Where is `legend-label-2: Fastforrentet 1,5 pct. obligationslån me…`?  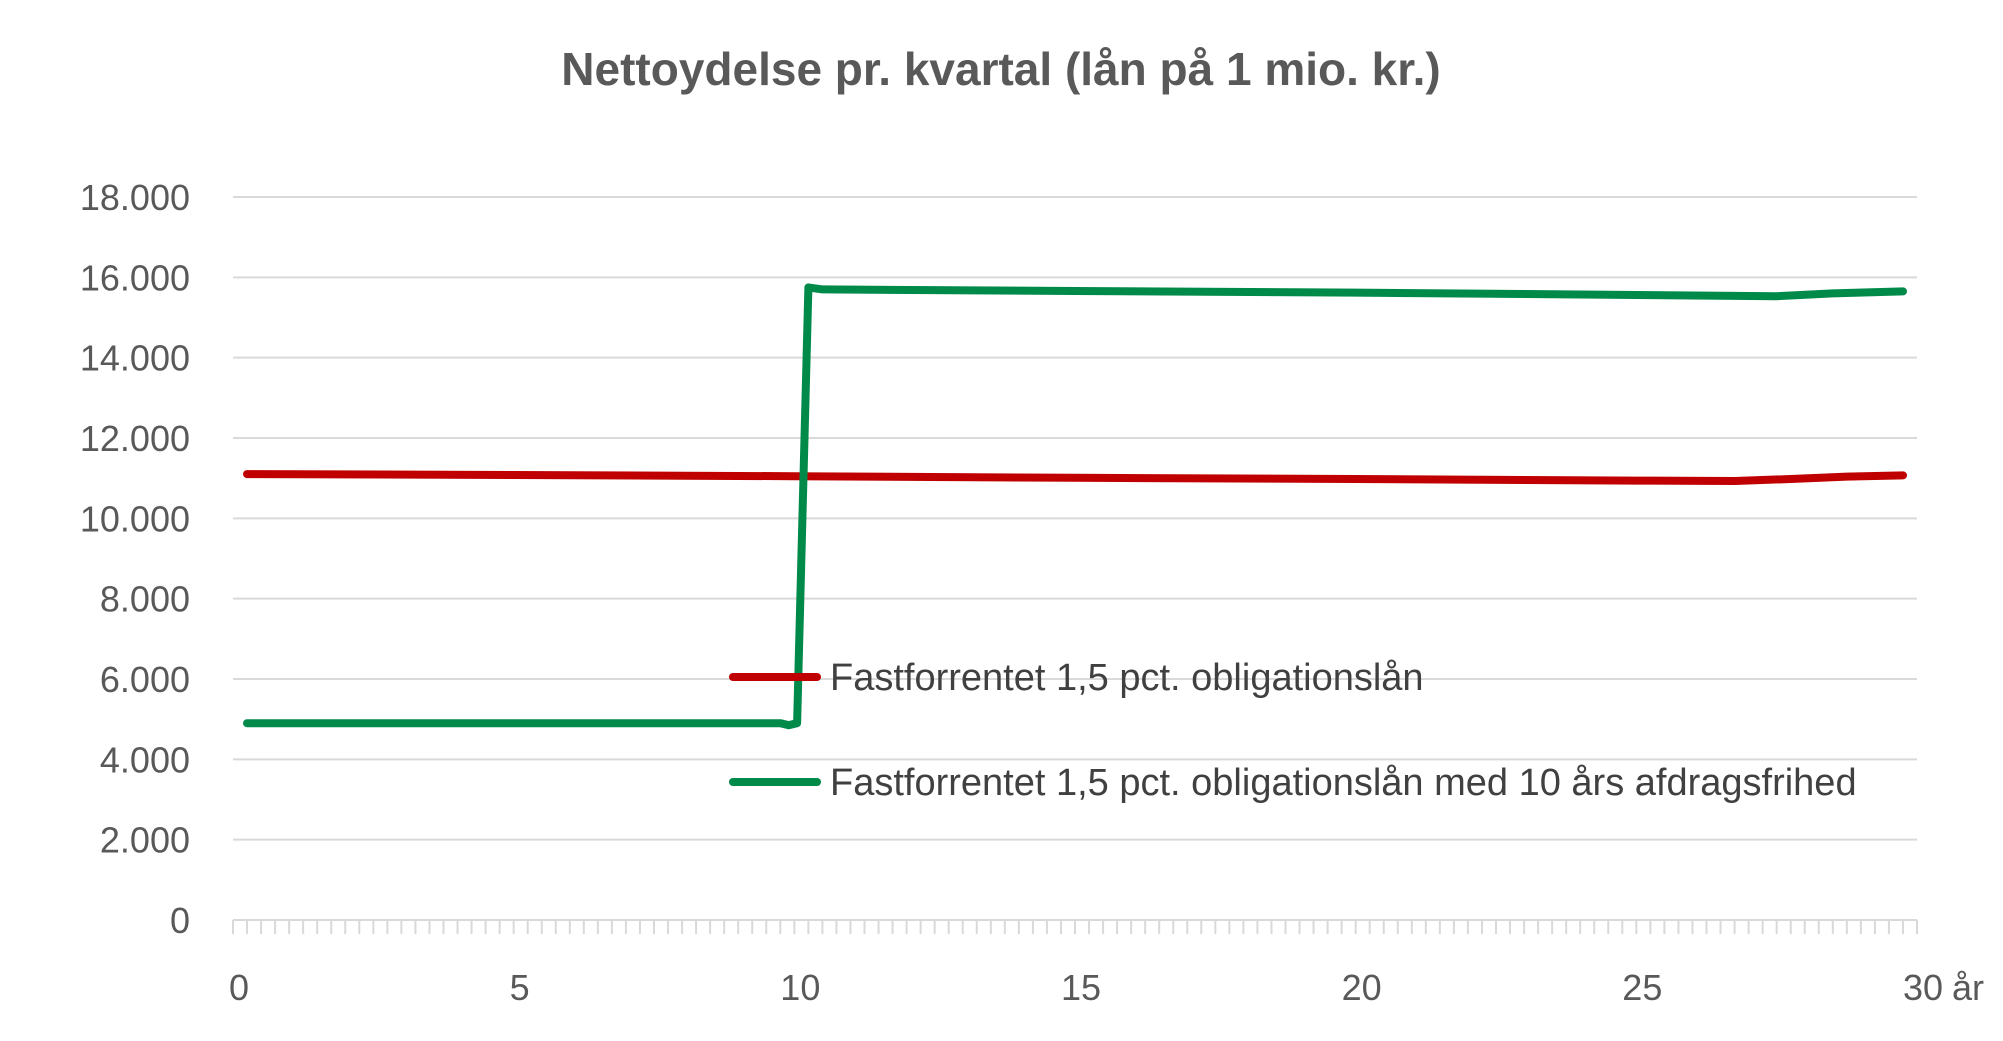 legend-label-2: Fastforrentet 1,5 pct. obligationslån me… is located at coordinates (1343, 783).